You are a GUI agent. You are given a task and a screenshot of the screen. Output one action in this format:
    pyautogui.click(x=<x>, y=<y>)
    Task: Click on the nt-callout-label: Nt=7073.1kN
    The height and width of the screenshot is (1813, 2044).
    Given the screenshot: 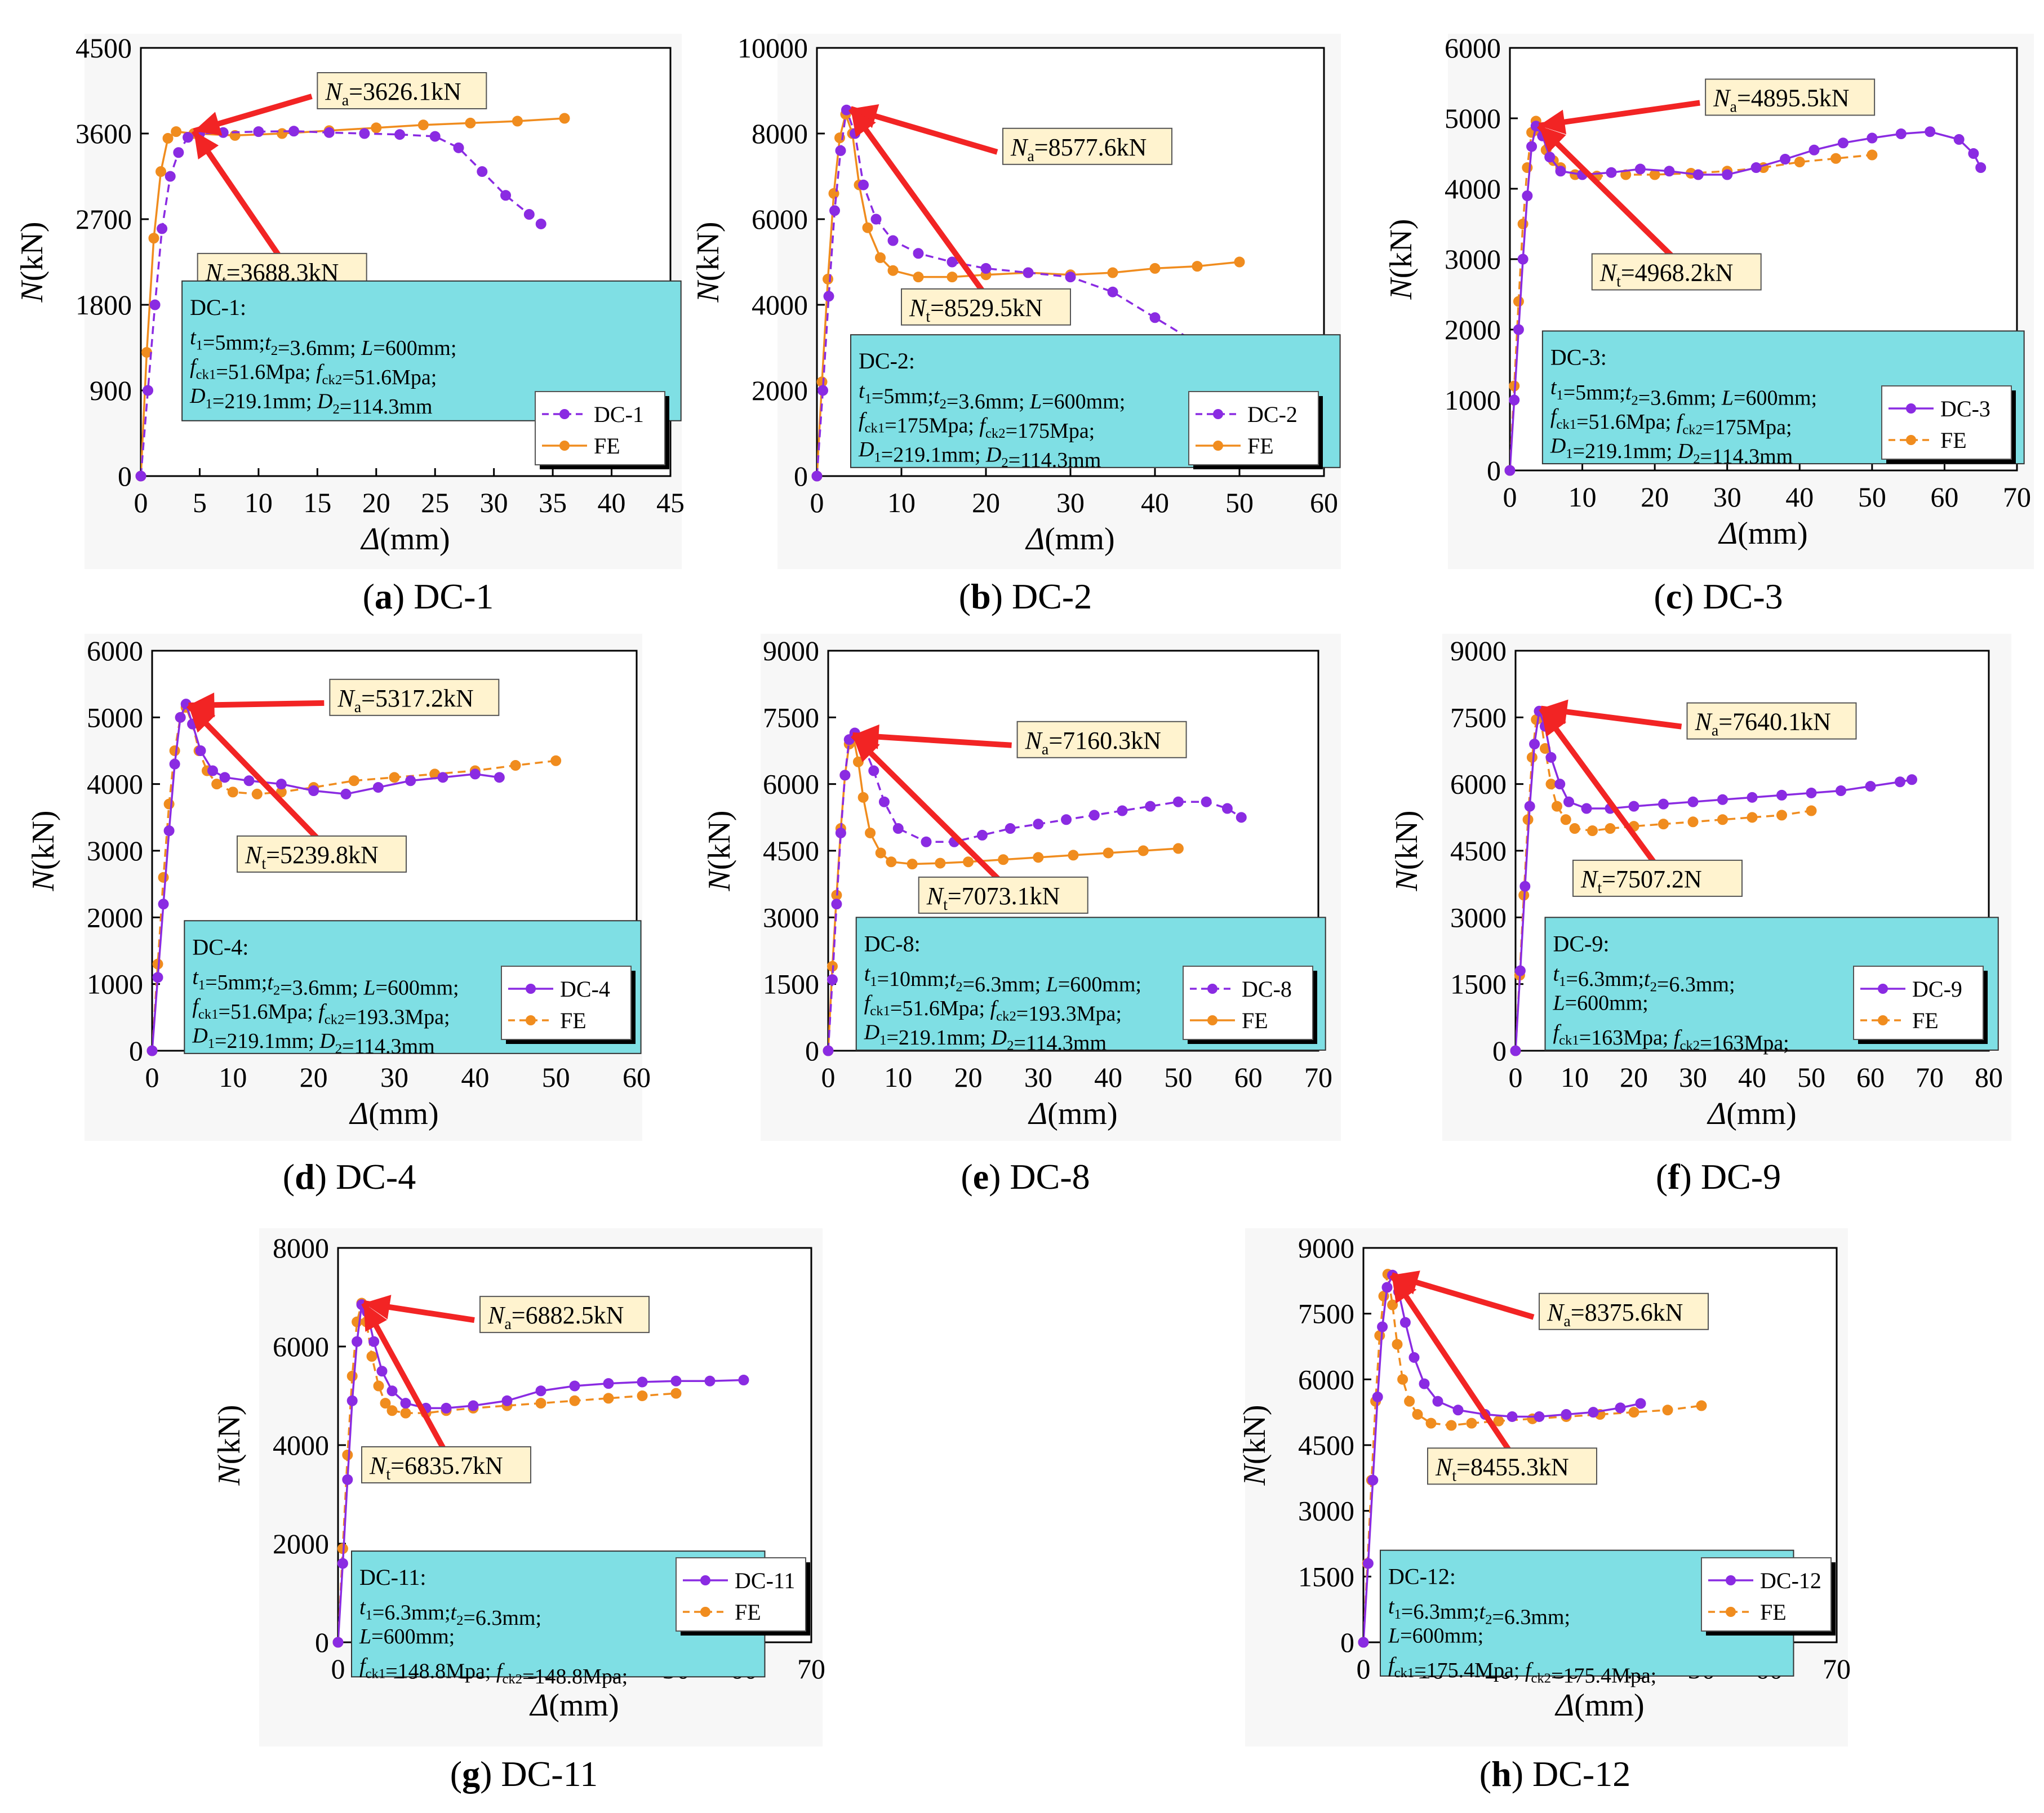 What is the action you would take?
    pyautogui.click(x=993, y=898)
    